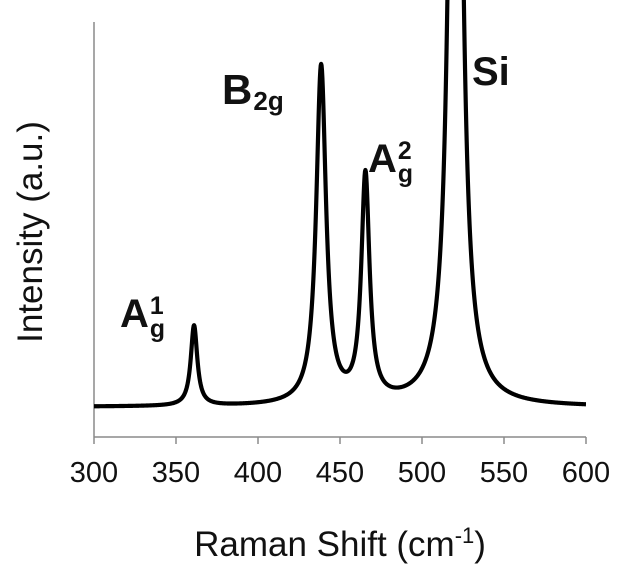  Describe the element at coordinates (258, 473) in the screenshot. I see `x-tick-label: 400` at that location.